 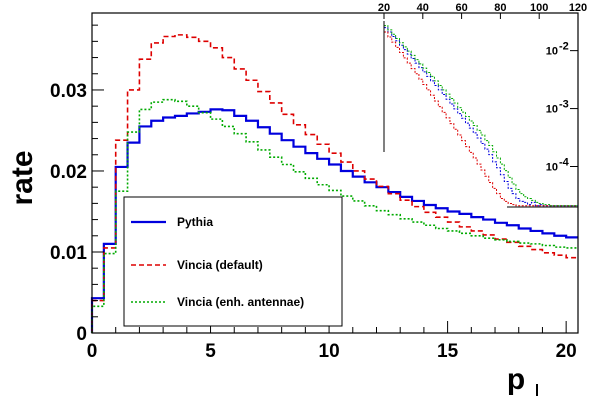 I want to click on inset-x-tick-label-1: 40, so click(x=423, y=8).